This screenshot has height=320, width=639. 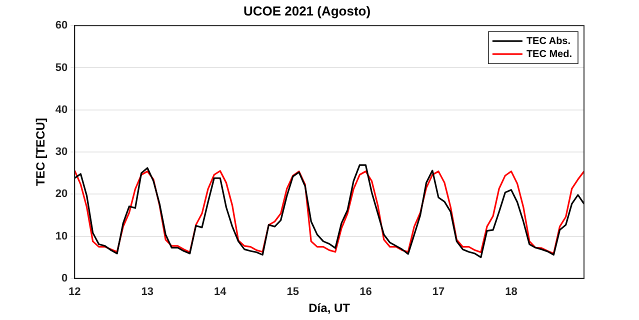 What do you see at coordinates (61, 26) in the screenshot?
I see `y-tick-label: 60` at bounding box center [61, 26].